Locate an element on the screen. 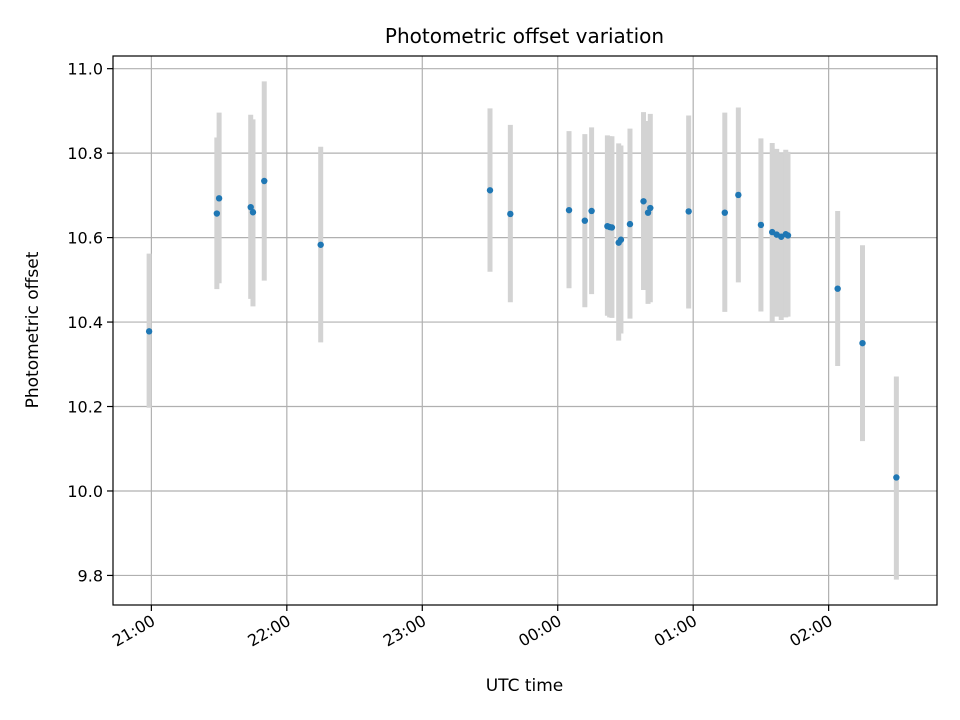 The image size is (960, 720). y-axis-label: Photometric offset is located at coordinates (33, 329).